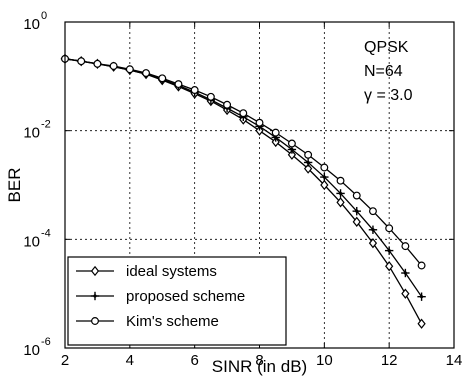 This screenshot has height=377, width=465. I want to click on legend-box, so click(177, 301).